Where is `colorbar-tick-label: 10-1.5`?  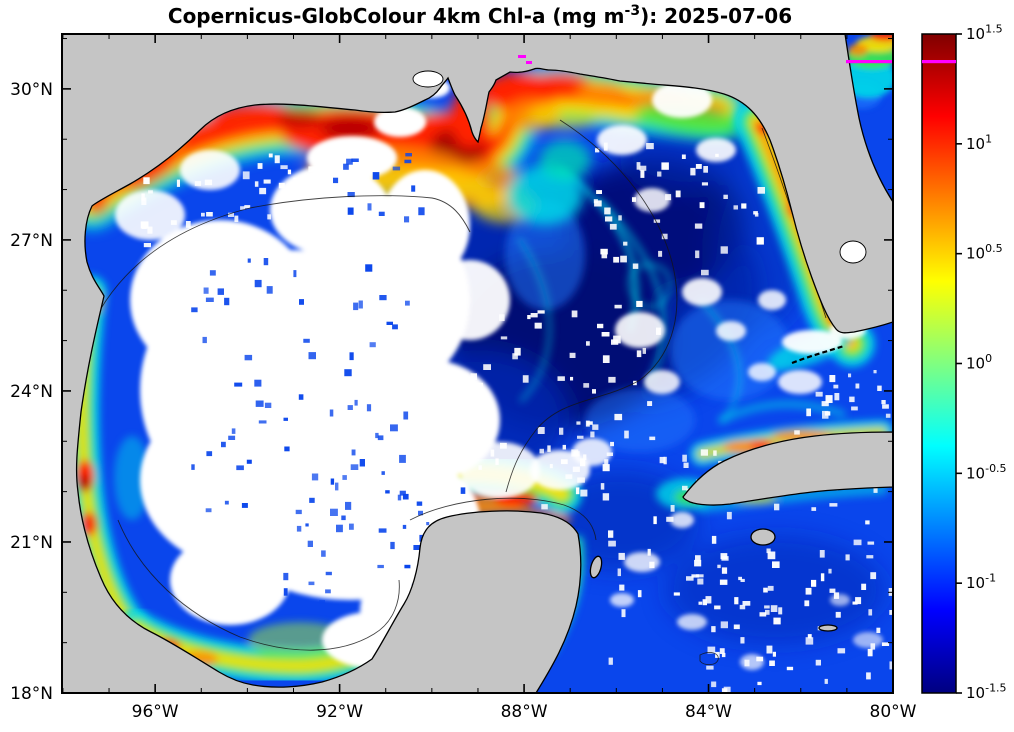 colorbar-tick-label: 10-1.5 is located at coordinates (986, 692).